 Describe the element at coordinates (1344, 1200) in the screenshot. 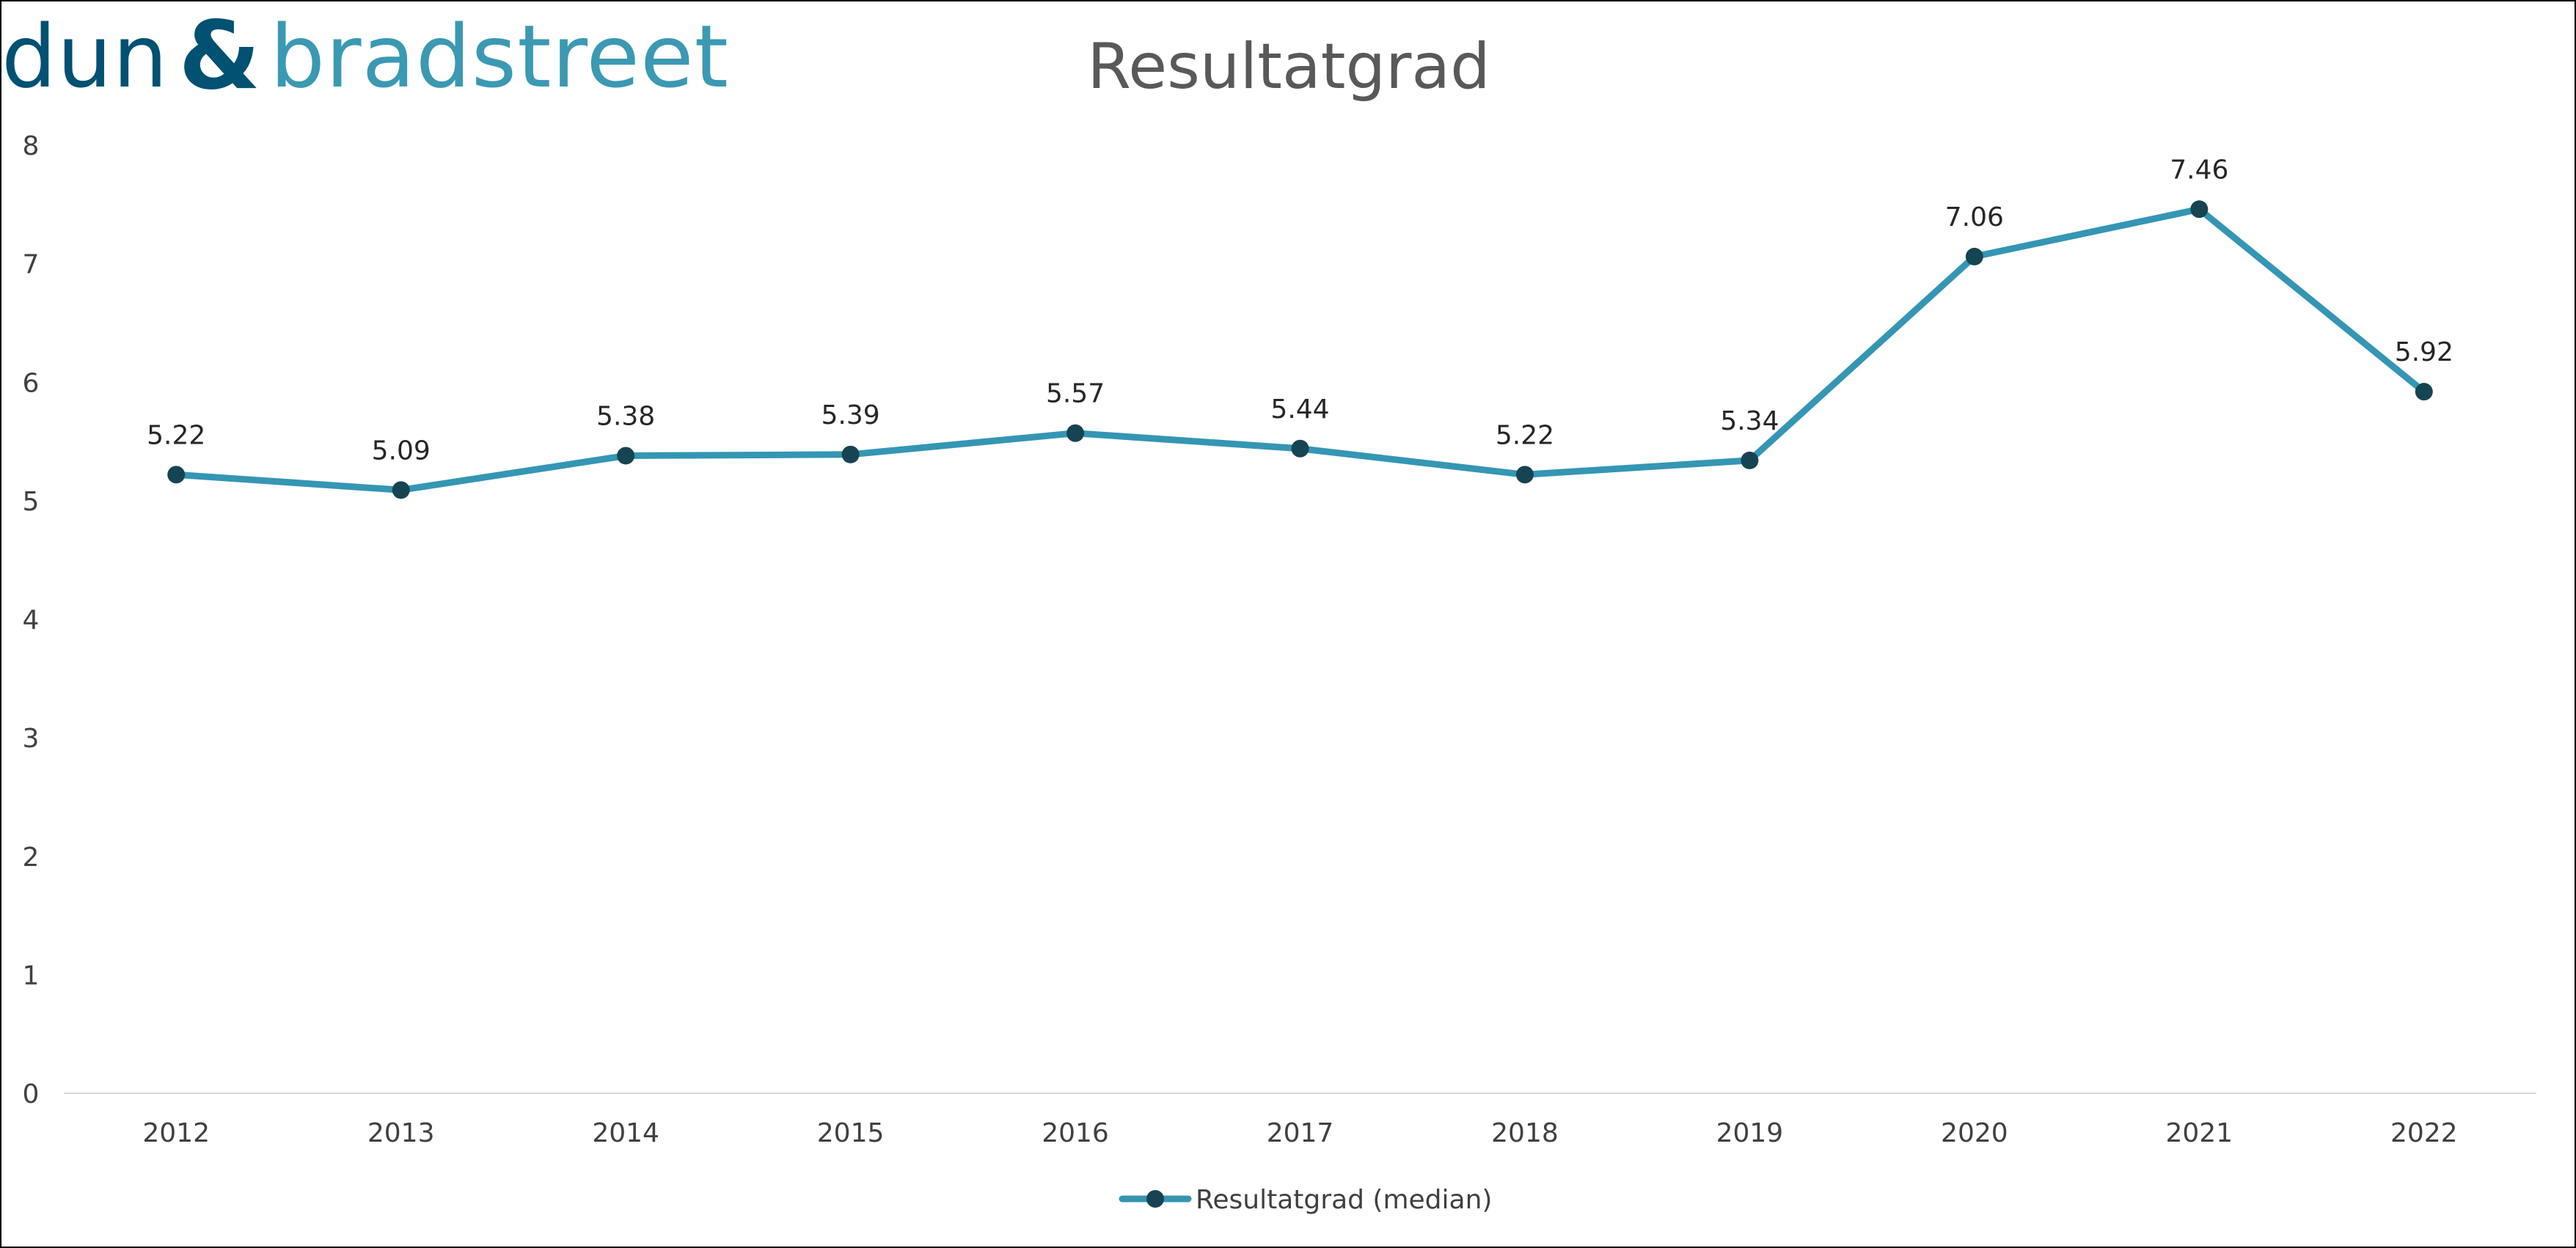

I see `legend-label: Resultatgrad (median)` at that location.